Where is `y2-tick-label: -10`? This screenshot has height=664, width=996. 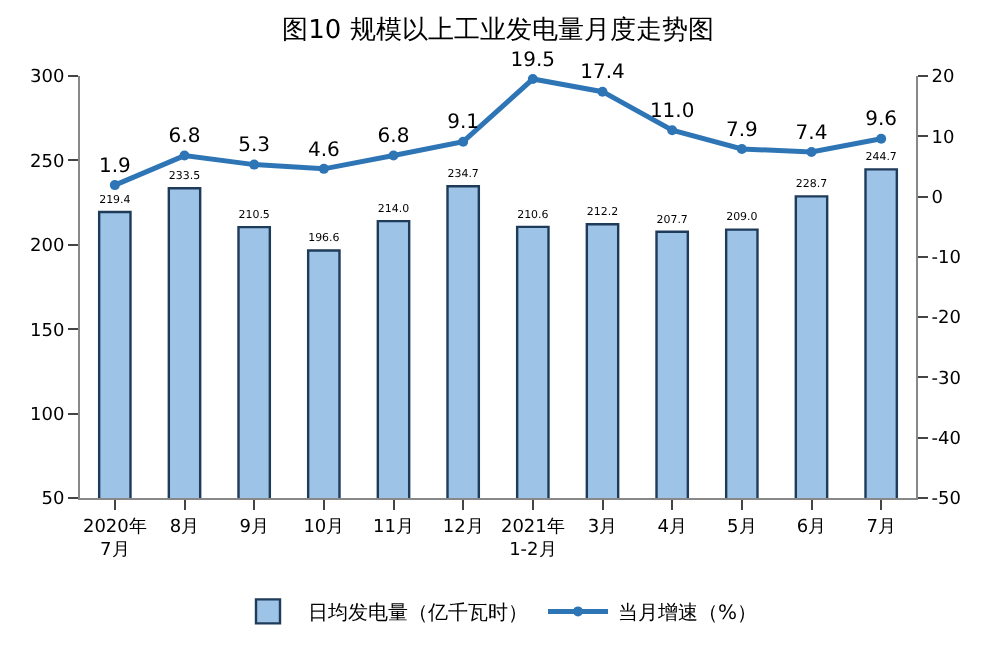 y2-tick-label: -10 is located at coordinates (946, 259).